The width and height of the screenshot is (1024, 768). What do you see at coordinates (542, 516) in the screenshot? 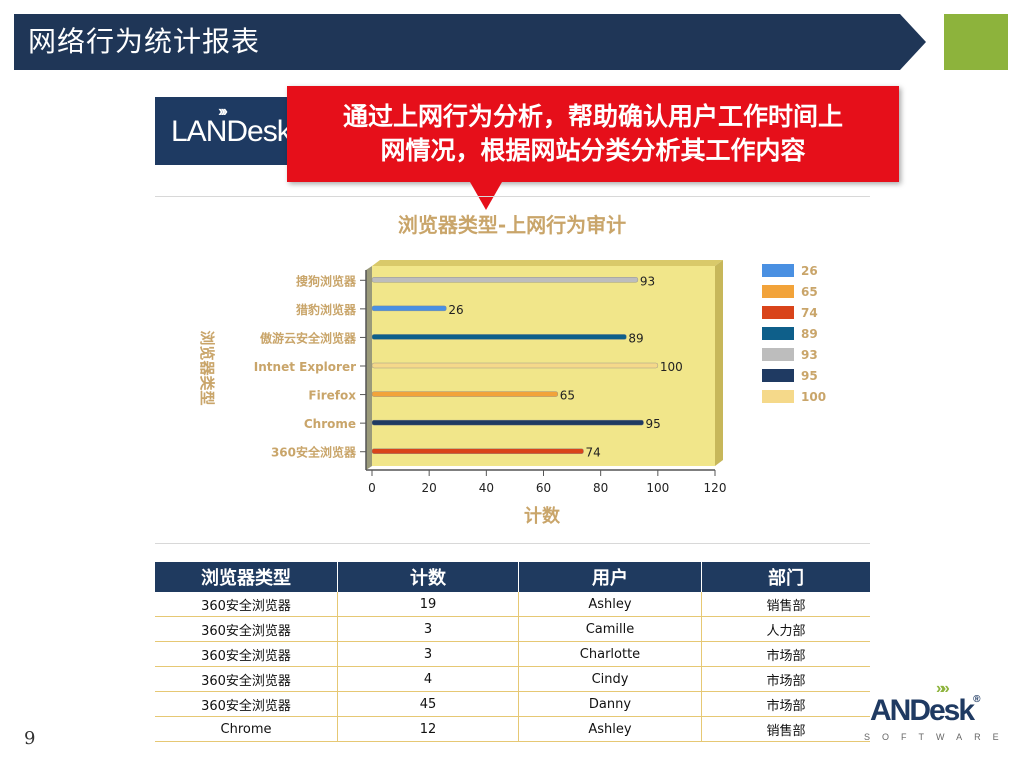
I see `x-axis-label: 计数` at bounding box center [542, 516].